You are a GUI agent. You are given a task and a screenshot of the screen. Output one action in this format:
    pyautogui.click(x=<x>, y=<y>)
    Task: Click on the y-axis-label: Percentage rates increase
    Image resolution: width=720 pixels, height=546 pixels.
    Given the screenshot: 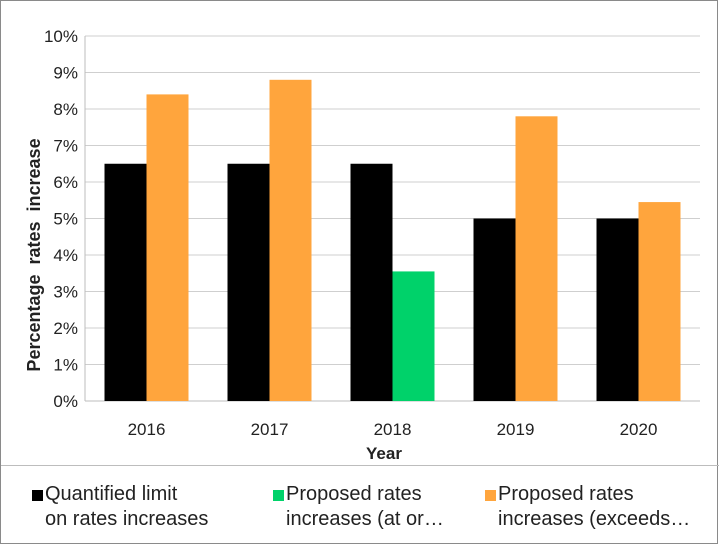 What is the action you would take?
    pyautogui.click(x=34, y=254)
    